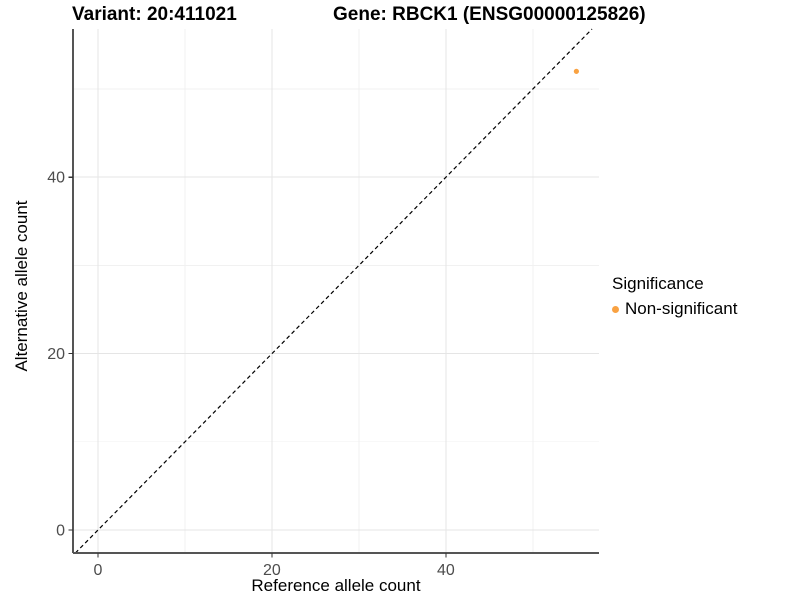 Image resolution: width=800 pixels, height=600 pixels. What do you see at coordinates (56, 354) in the screenshot?
I see `y-tick-label: 20` at bounding box center [56, 354].